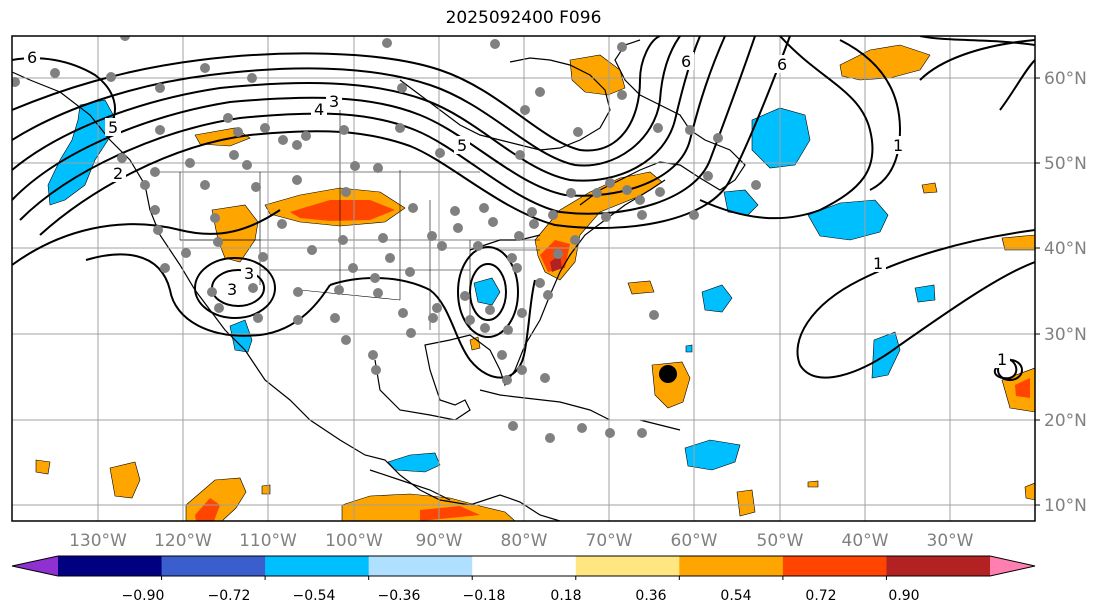 The height and width of the screenshot is (615, 1105). What do you see at coordinates (1065, 79) in the screenshot?
I see `lat-tick-label: 60°N` at bounding box center [1065, 79].